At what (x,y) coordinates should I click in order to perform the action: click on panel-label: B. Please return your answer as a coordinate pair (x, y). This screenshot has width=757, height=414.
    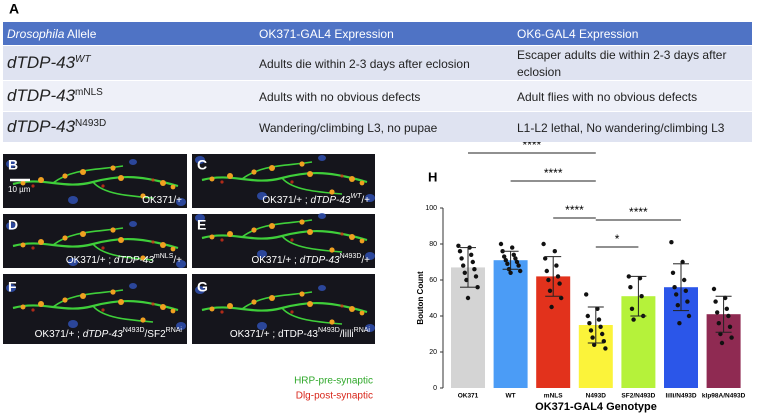
    Looking at the image, I should click on (13, 165).